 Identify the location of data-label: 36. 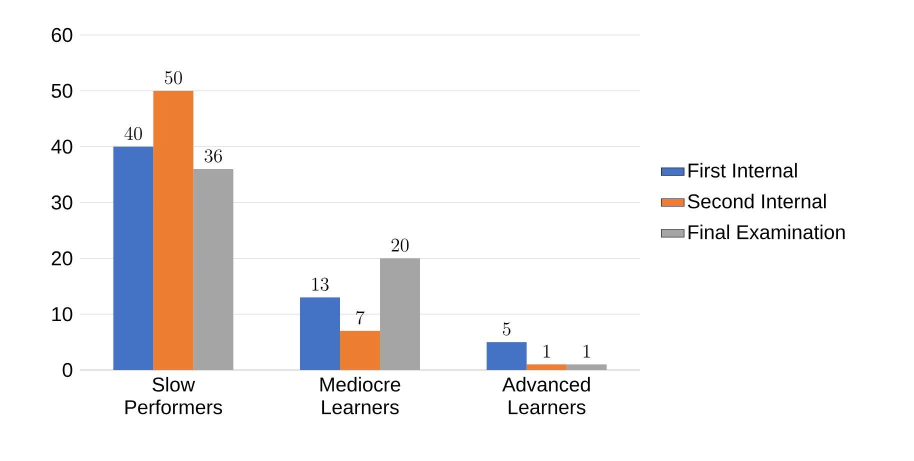
(213, 155).